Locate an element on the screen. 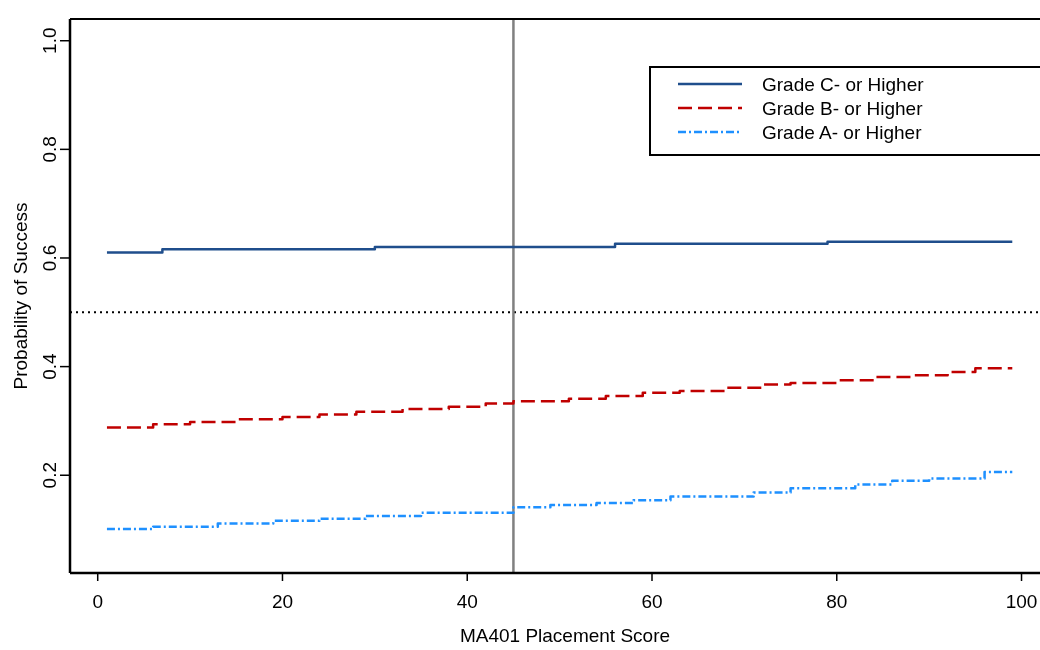 Image resolution: width=1040 pixels, height=650 pixels. y-tick-label: 0.2 is located at coordinates (49, 475).